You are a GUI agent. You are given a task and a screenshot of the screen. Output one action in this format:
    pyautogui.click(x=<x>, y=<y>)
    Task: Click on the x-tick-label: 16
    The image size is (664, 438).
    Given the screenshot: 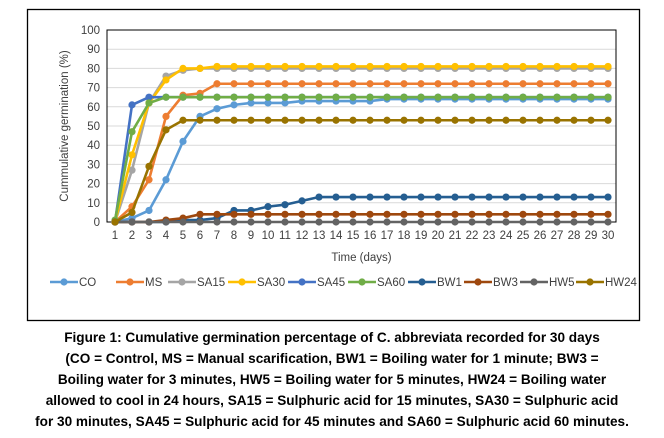 What is the action you would take?
    pyautogui.click(x=370, y=236)
    